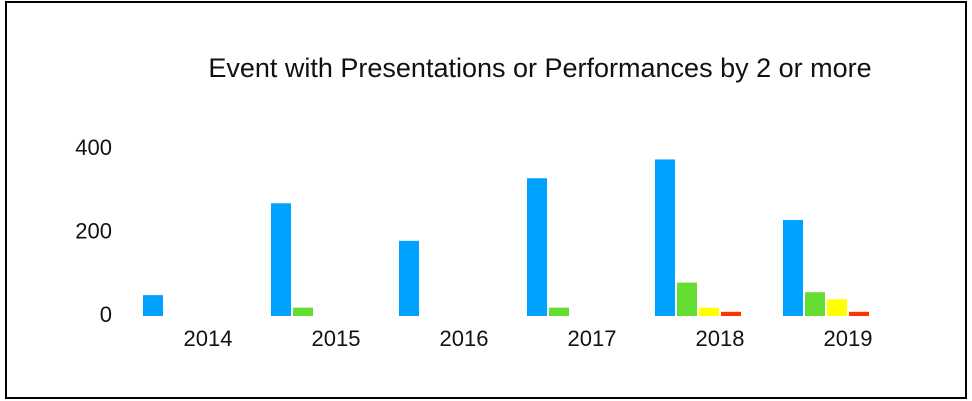  What do you see at coordinates (93, 147) in the screenshot?
I see `y-tick-label: 400` at bounding box center [93, 147].